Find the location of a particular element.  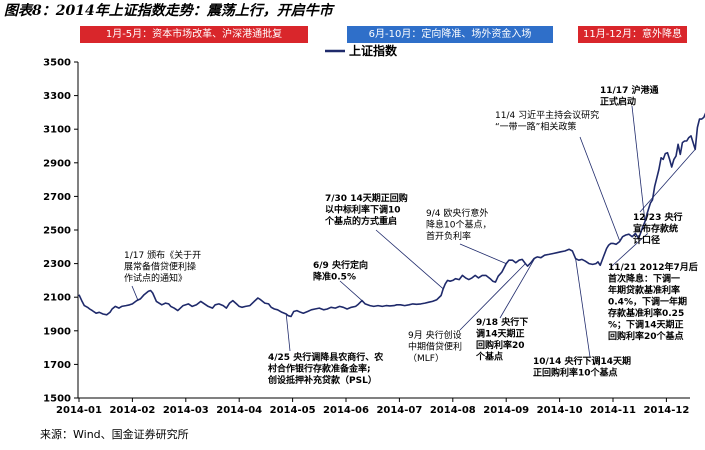

y-tick-label: 2700 is located at coordinates (57, 197).